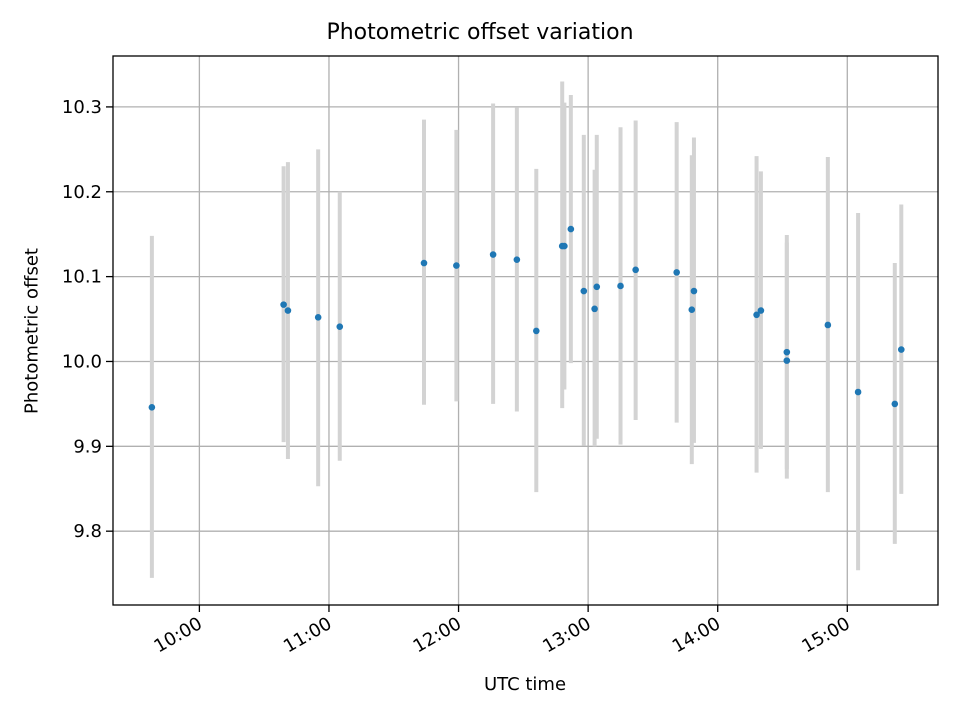  Describe the element at coordinates (696, 635) in the screenshot. I see `x-tick-label: 14:00` at that location.